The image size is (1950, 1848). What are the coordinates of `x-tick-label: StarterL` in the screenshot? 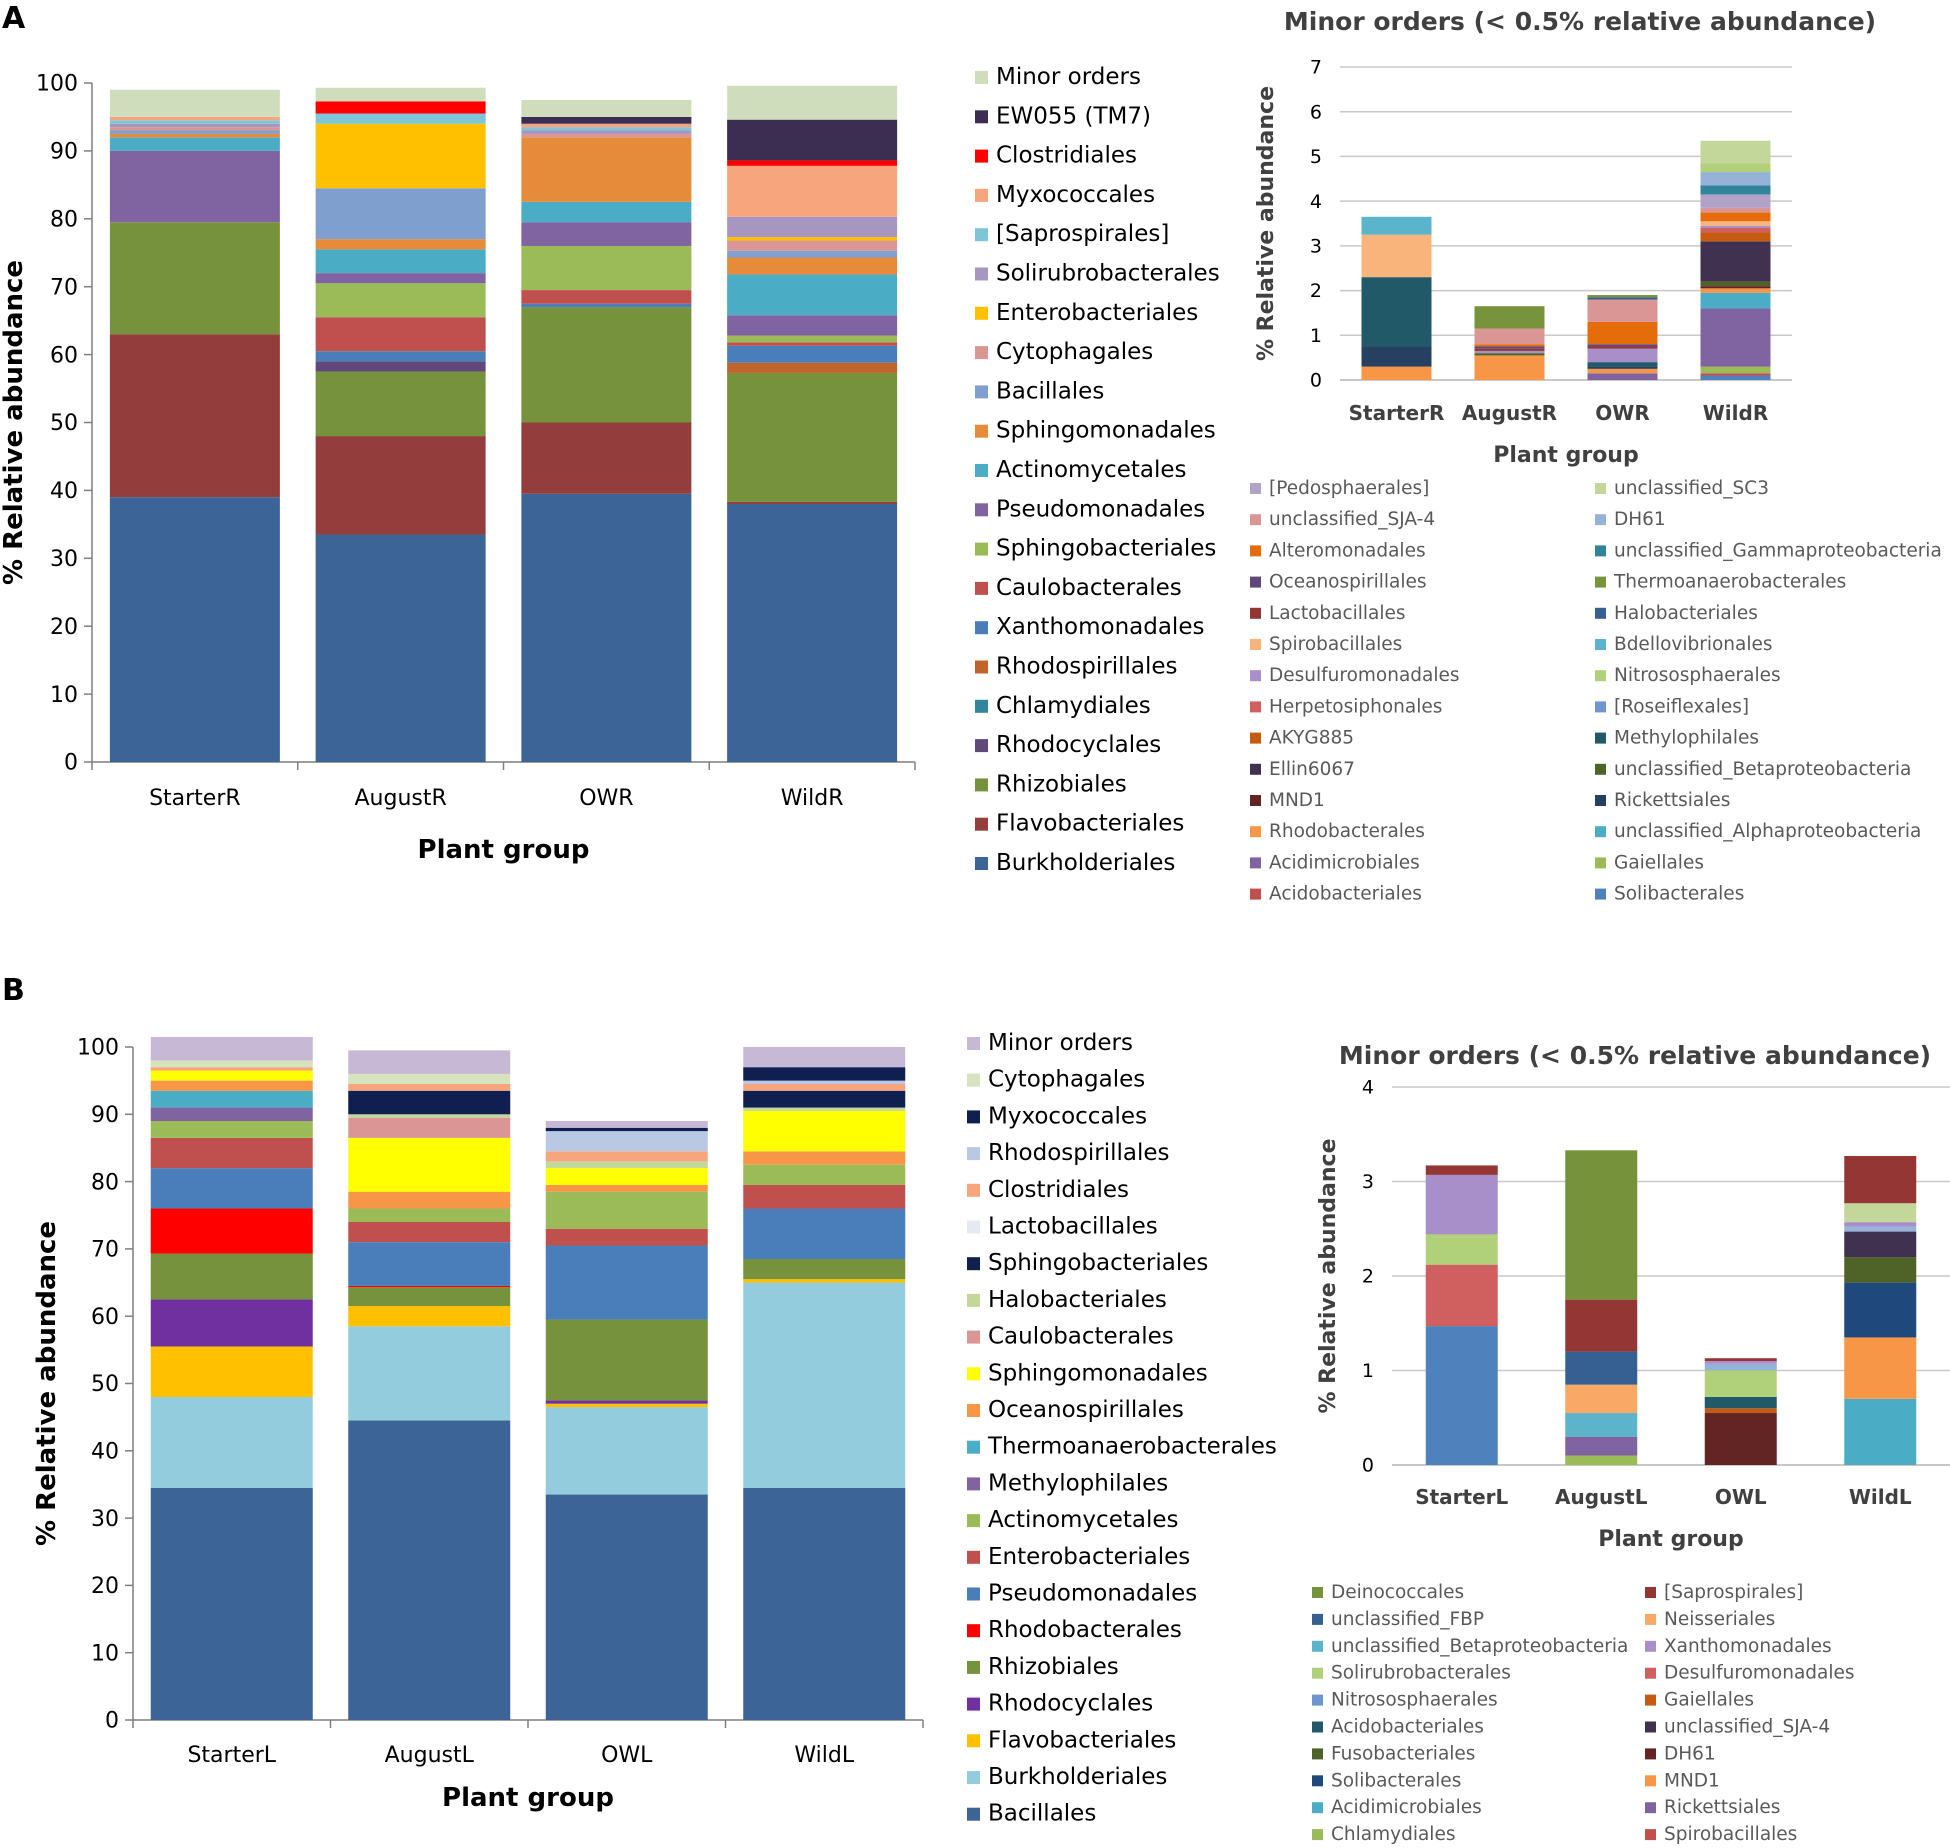 It's located at (1461, 1497).